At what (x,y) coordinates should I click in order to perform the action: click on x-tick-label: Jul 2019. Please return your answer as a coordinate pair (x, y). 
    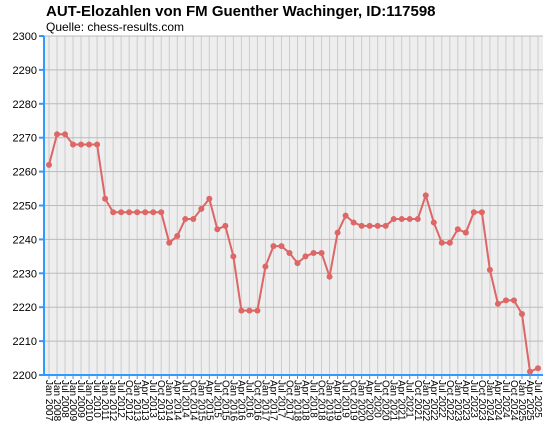
    Looking at the image, I should click on (345, 399).